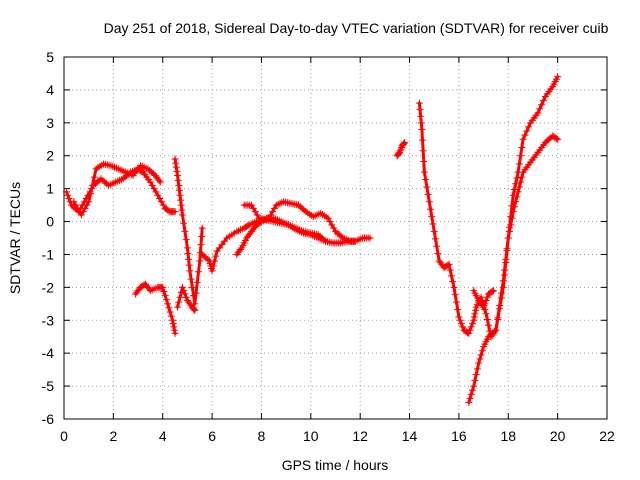 The height and width of the screenshot is (480, 640). Describe the element at coordinates (50, 90) in the screenshot. I see `y-tick-label: 4` at that location.